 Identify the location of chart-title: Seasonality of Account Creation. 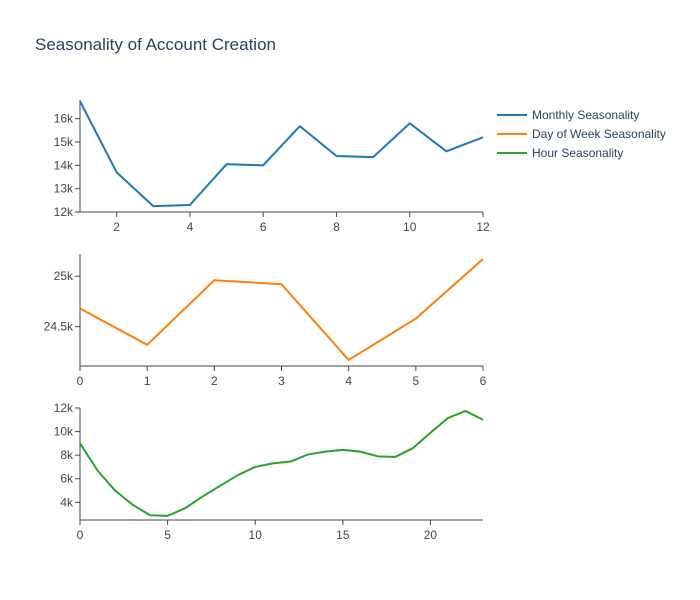
(155, 44).